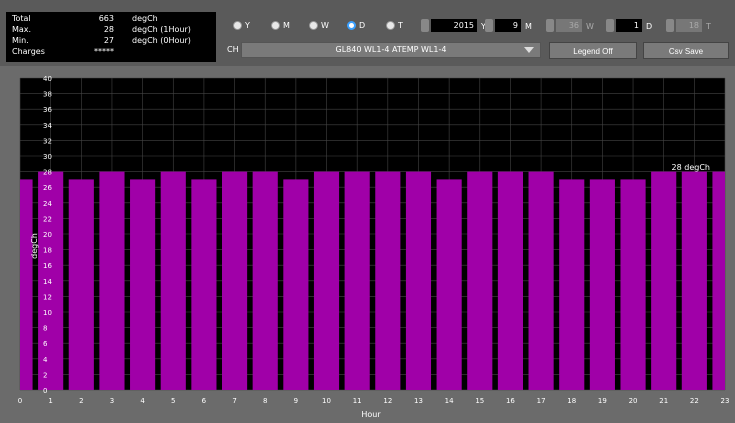 This screenshot has height=423, width=735. Describe the element at coordinates (479, 401) in the screenshot. I see `x-tick-label: 15` at that location.